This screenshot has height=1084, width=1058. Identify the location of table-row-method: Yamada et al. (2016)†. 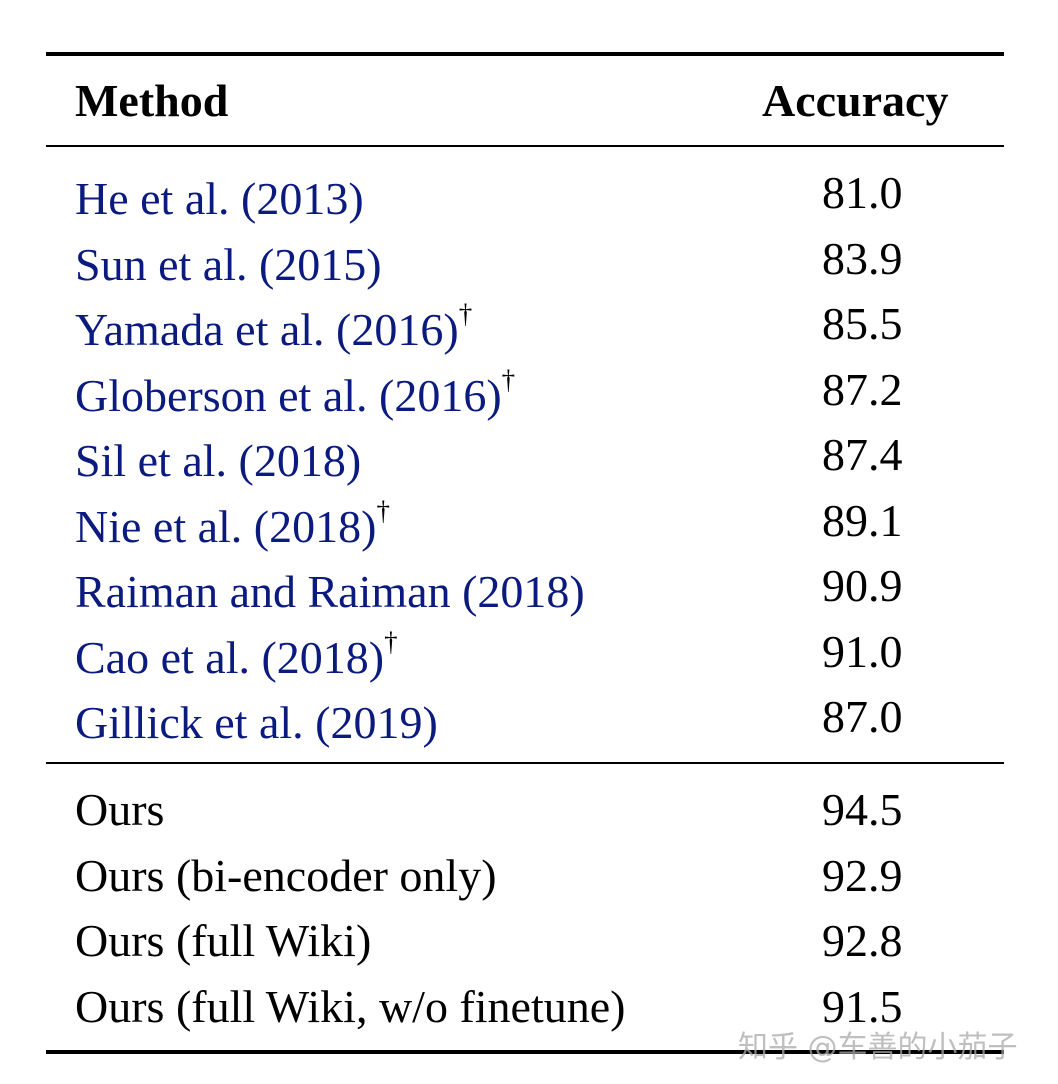
(273, 327).